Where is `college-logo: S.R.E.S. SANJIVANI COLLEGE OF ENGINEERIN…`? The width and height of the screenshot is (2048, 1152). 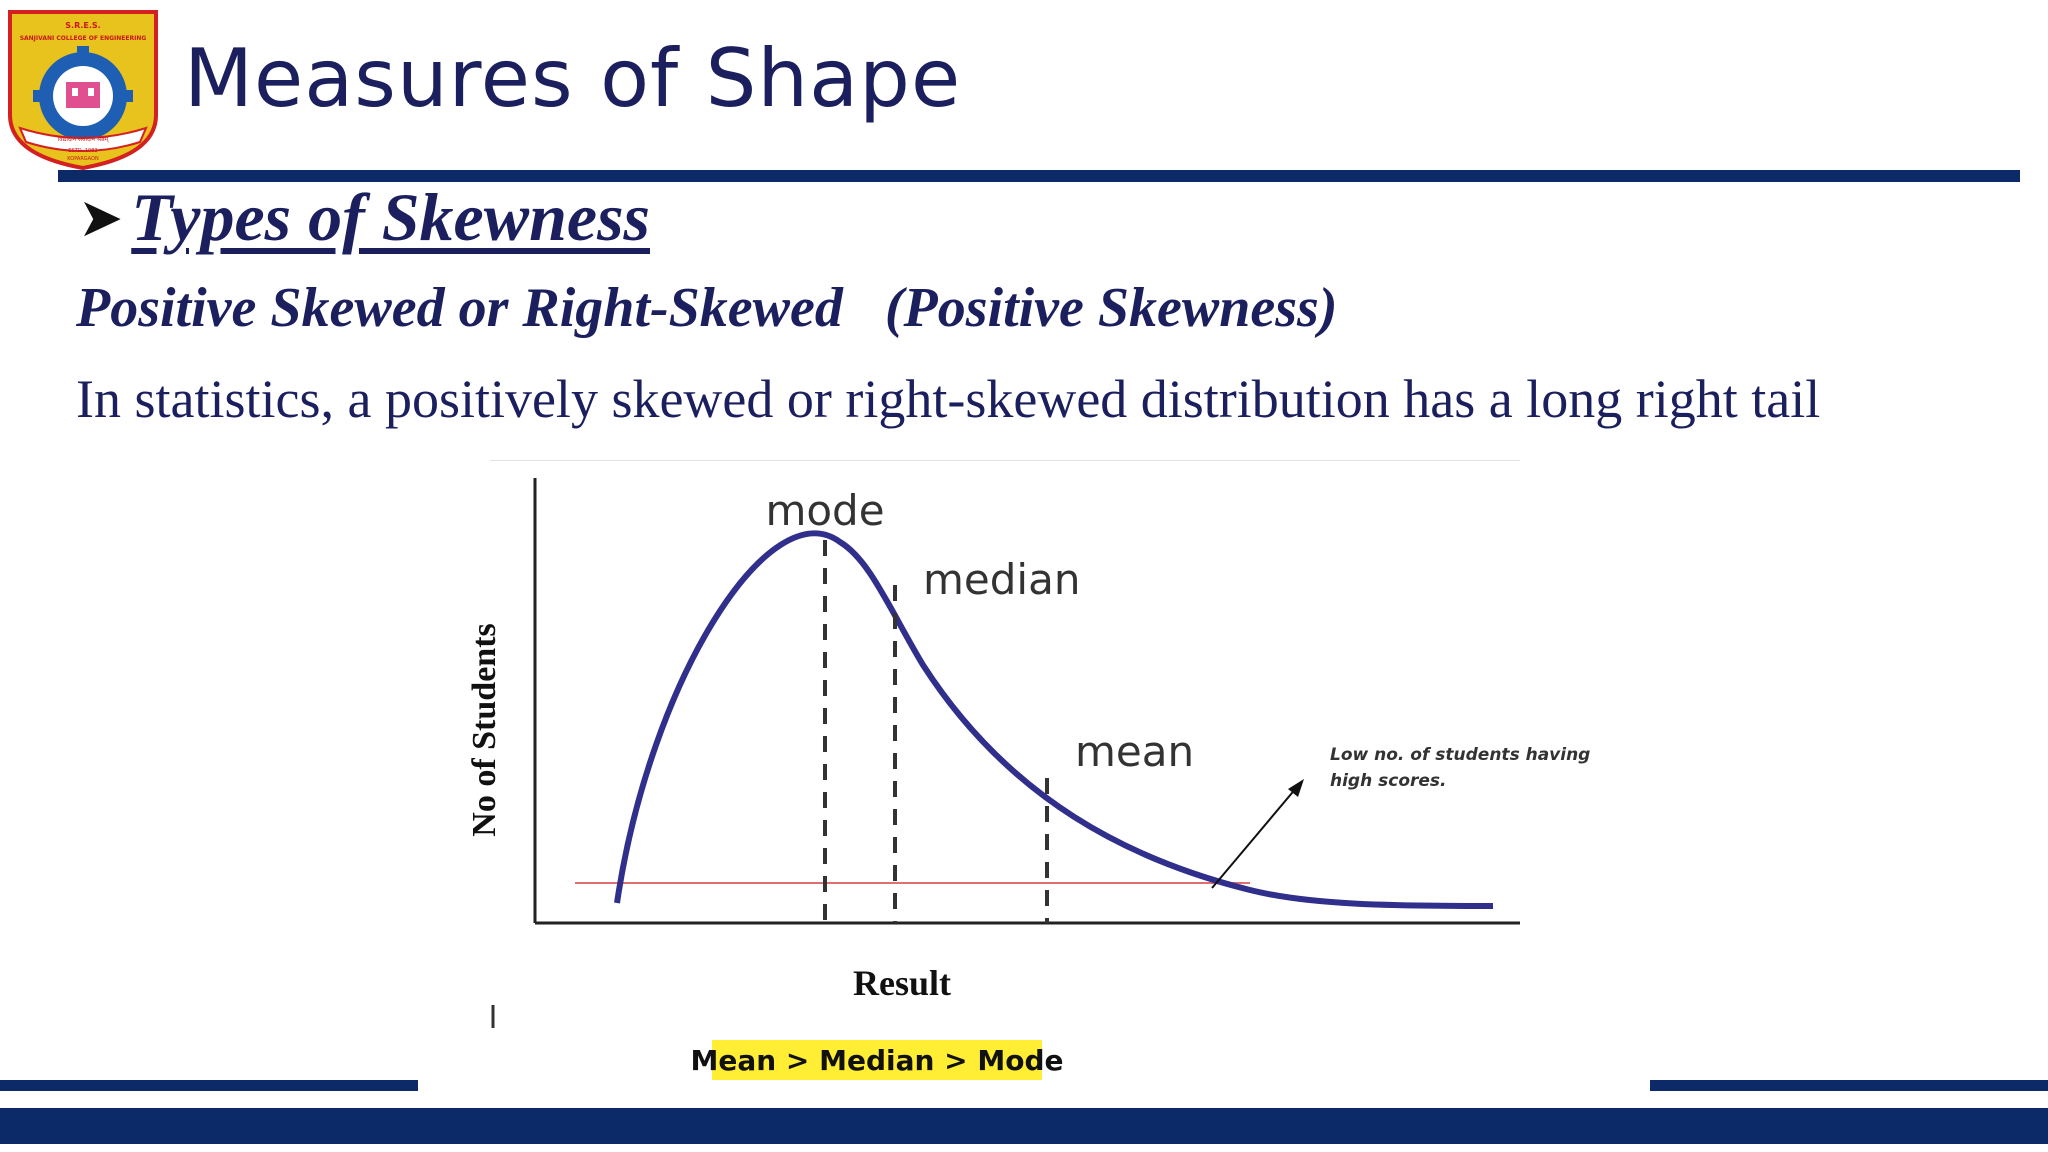 college-logo: S.R.E.S. SANJIVANI COLLEGE OF ENGINEERIN… is located at coordinates (83, 90).